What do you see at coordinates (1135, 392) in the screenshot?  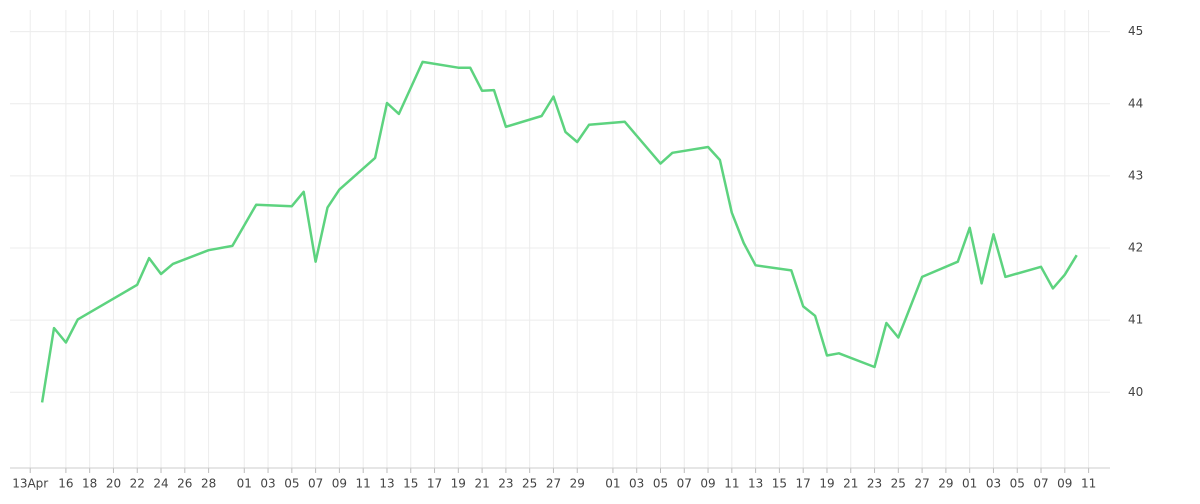 I see `y-tick-label: 40` at bounding box center [1135, 392].